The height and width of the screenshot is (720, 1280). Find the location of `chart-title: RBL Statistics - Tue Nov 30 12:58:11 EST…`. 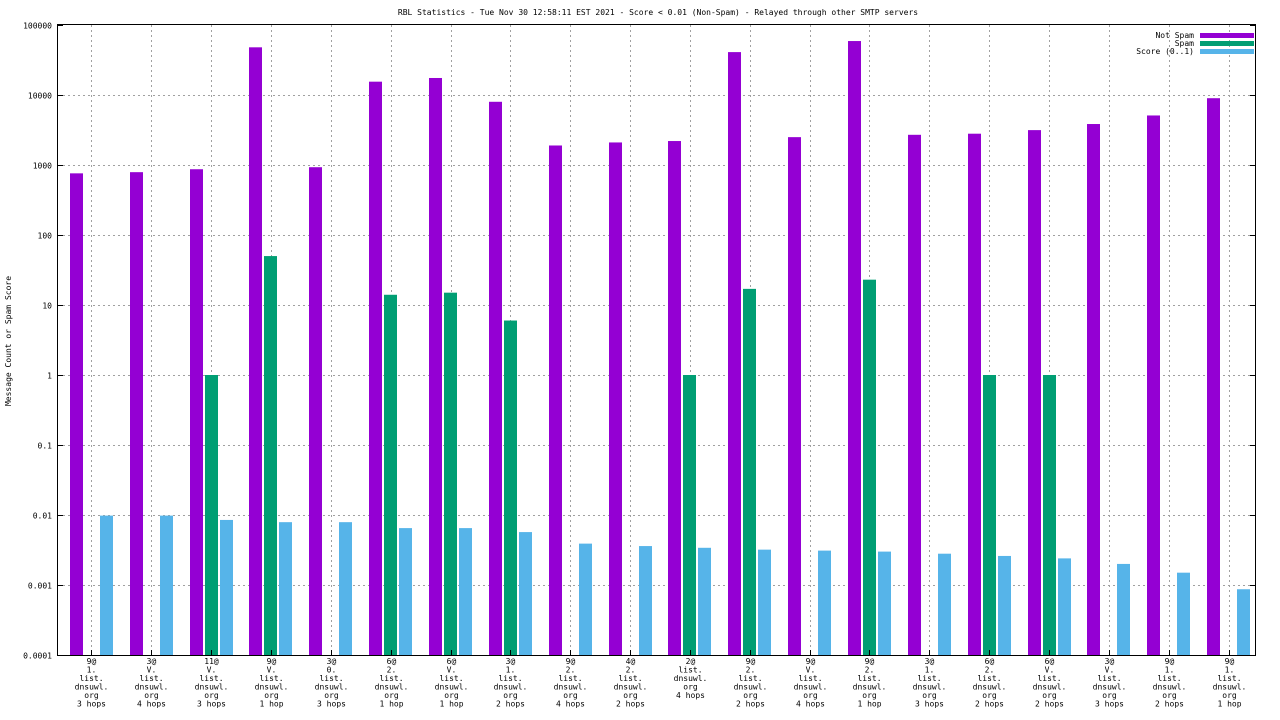

chart-title: RBL Statistics - Tue Nov 30 12:58:11 EST… is located at coordinates (658, 12).